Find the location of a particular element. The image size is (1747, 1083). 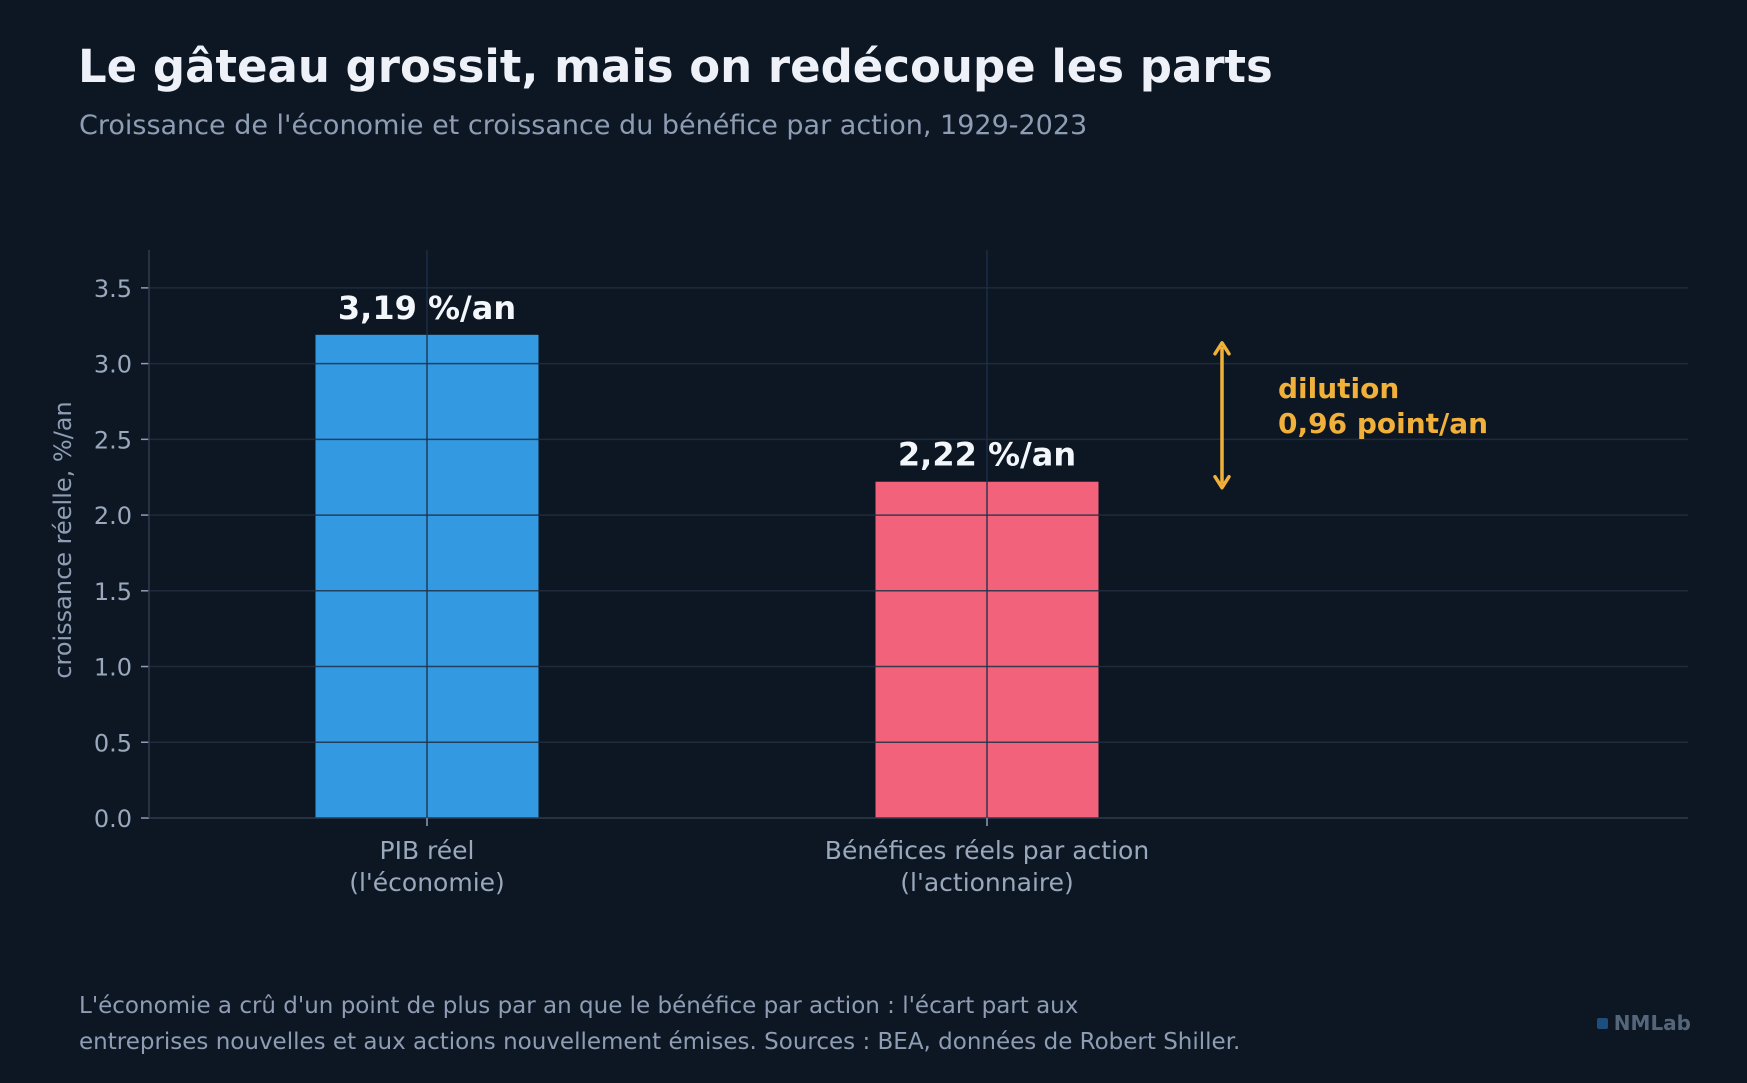

y-tick-label: 2.0 is located at coordinates (113, 516).